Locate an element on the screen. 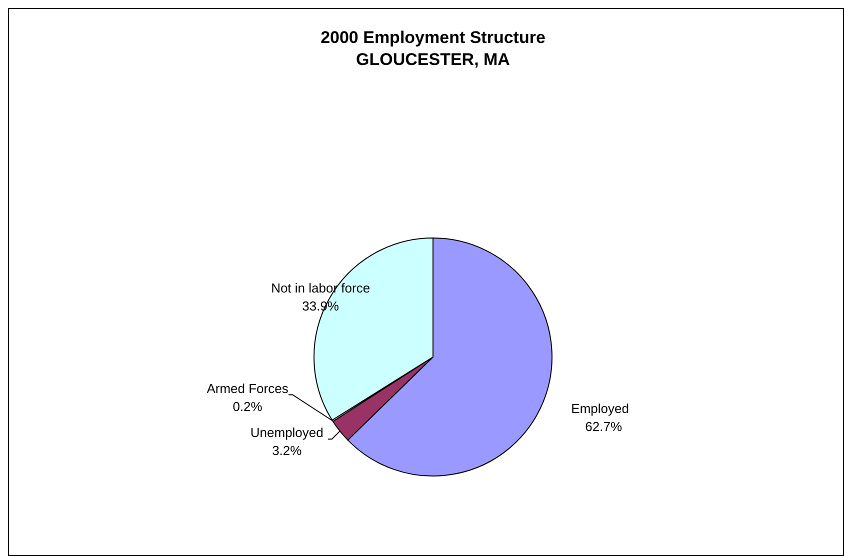 The image size is (844, 556). chart-subtitle: GLOUCESTER, MA is located at coordinates (433, 59).